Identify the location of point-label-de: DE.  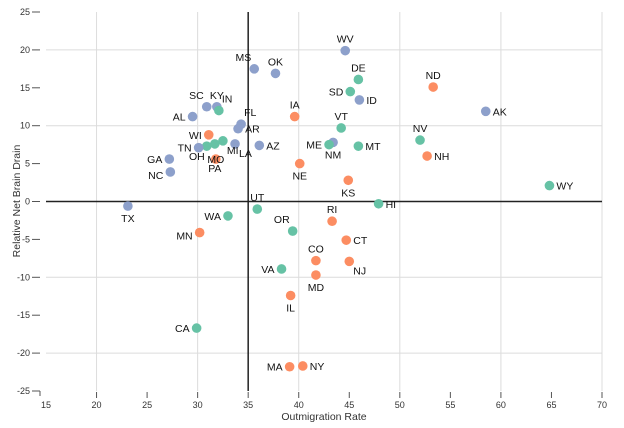
(358, 68).